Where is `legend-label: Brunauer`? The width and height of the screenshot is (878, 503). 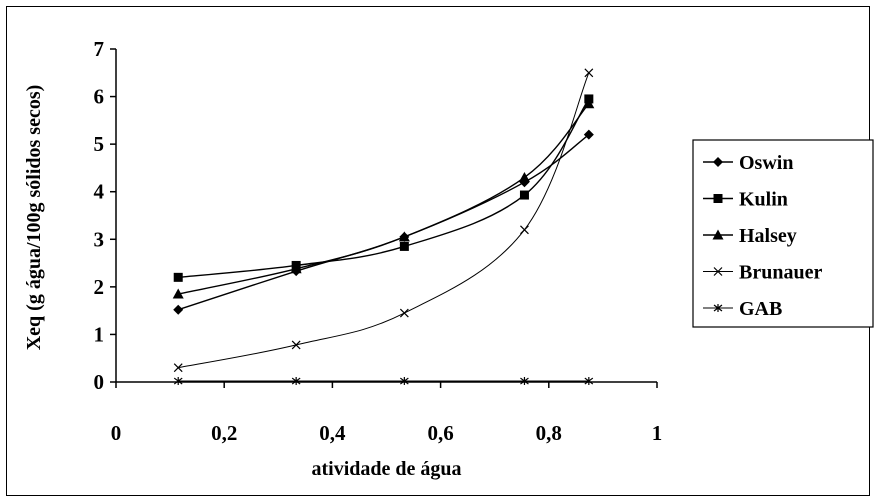 legend-label: Brunauer is located at coordinates (780, 273).